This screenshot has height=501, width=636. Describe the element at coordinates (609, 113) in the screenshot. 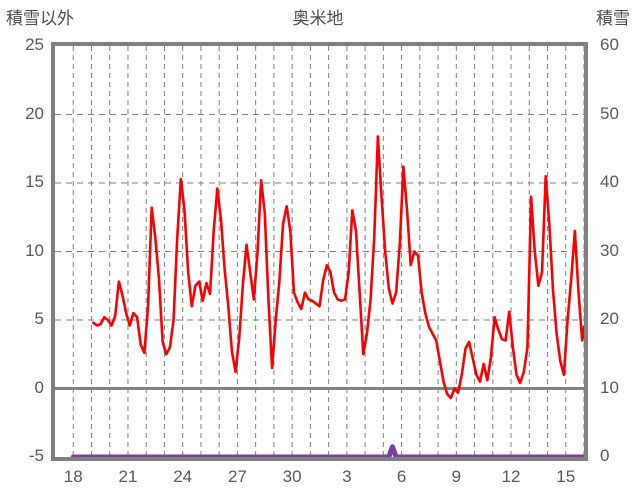

I see `y2-axis-tick-label: 50` at that location.